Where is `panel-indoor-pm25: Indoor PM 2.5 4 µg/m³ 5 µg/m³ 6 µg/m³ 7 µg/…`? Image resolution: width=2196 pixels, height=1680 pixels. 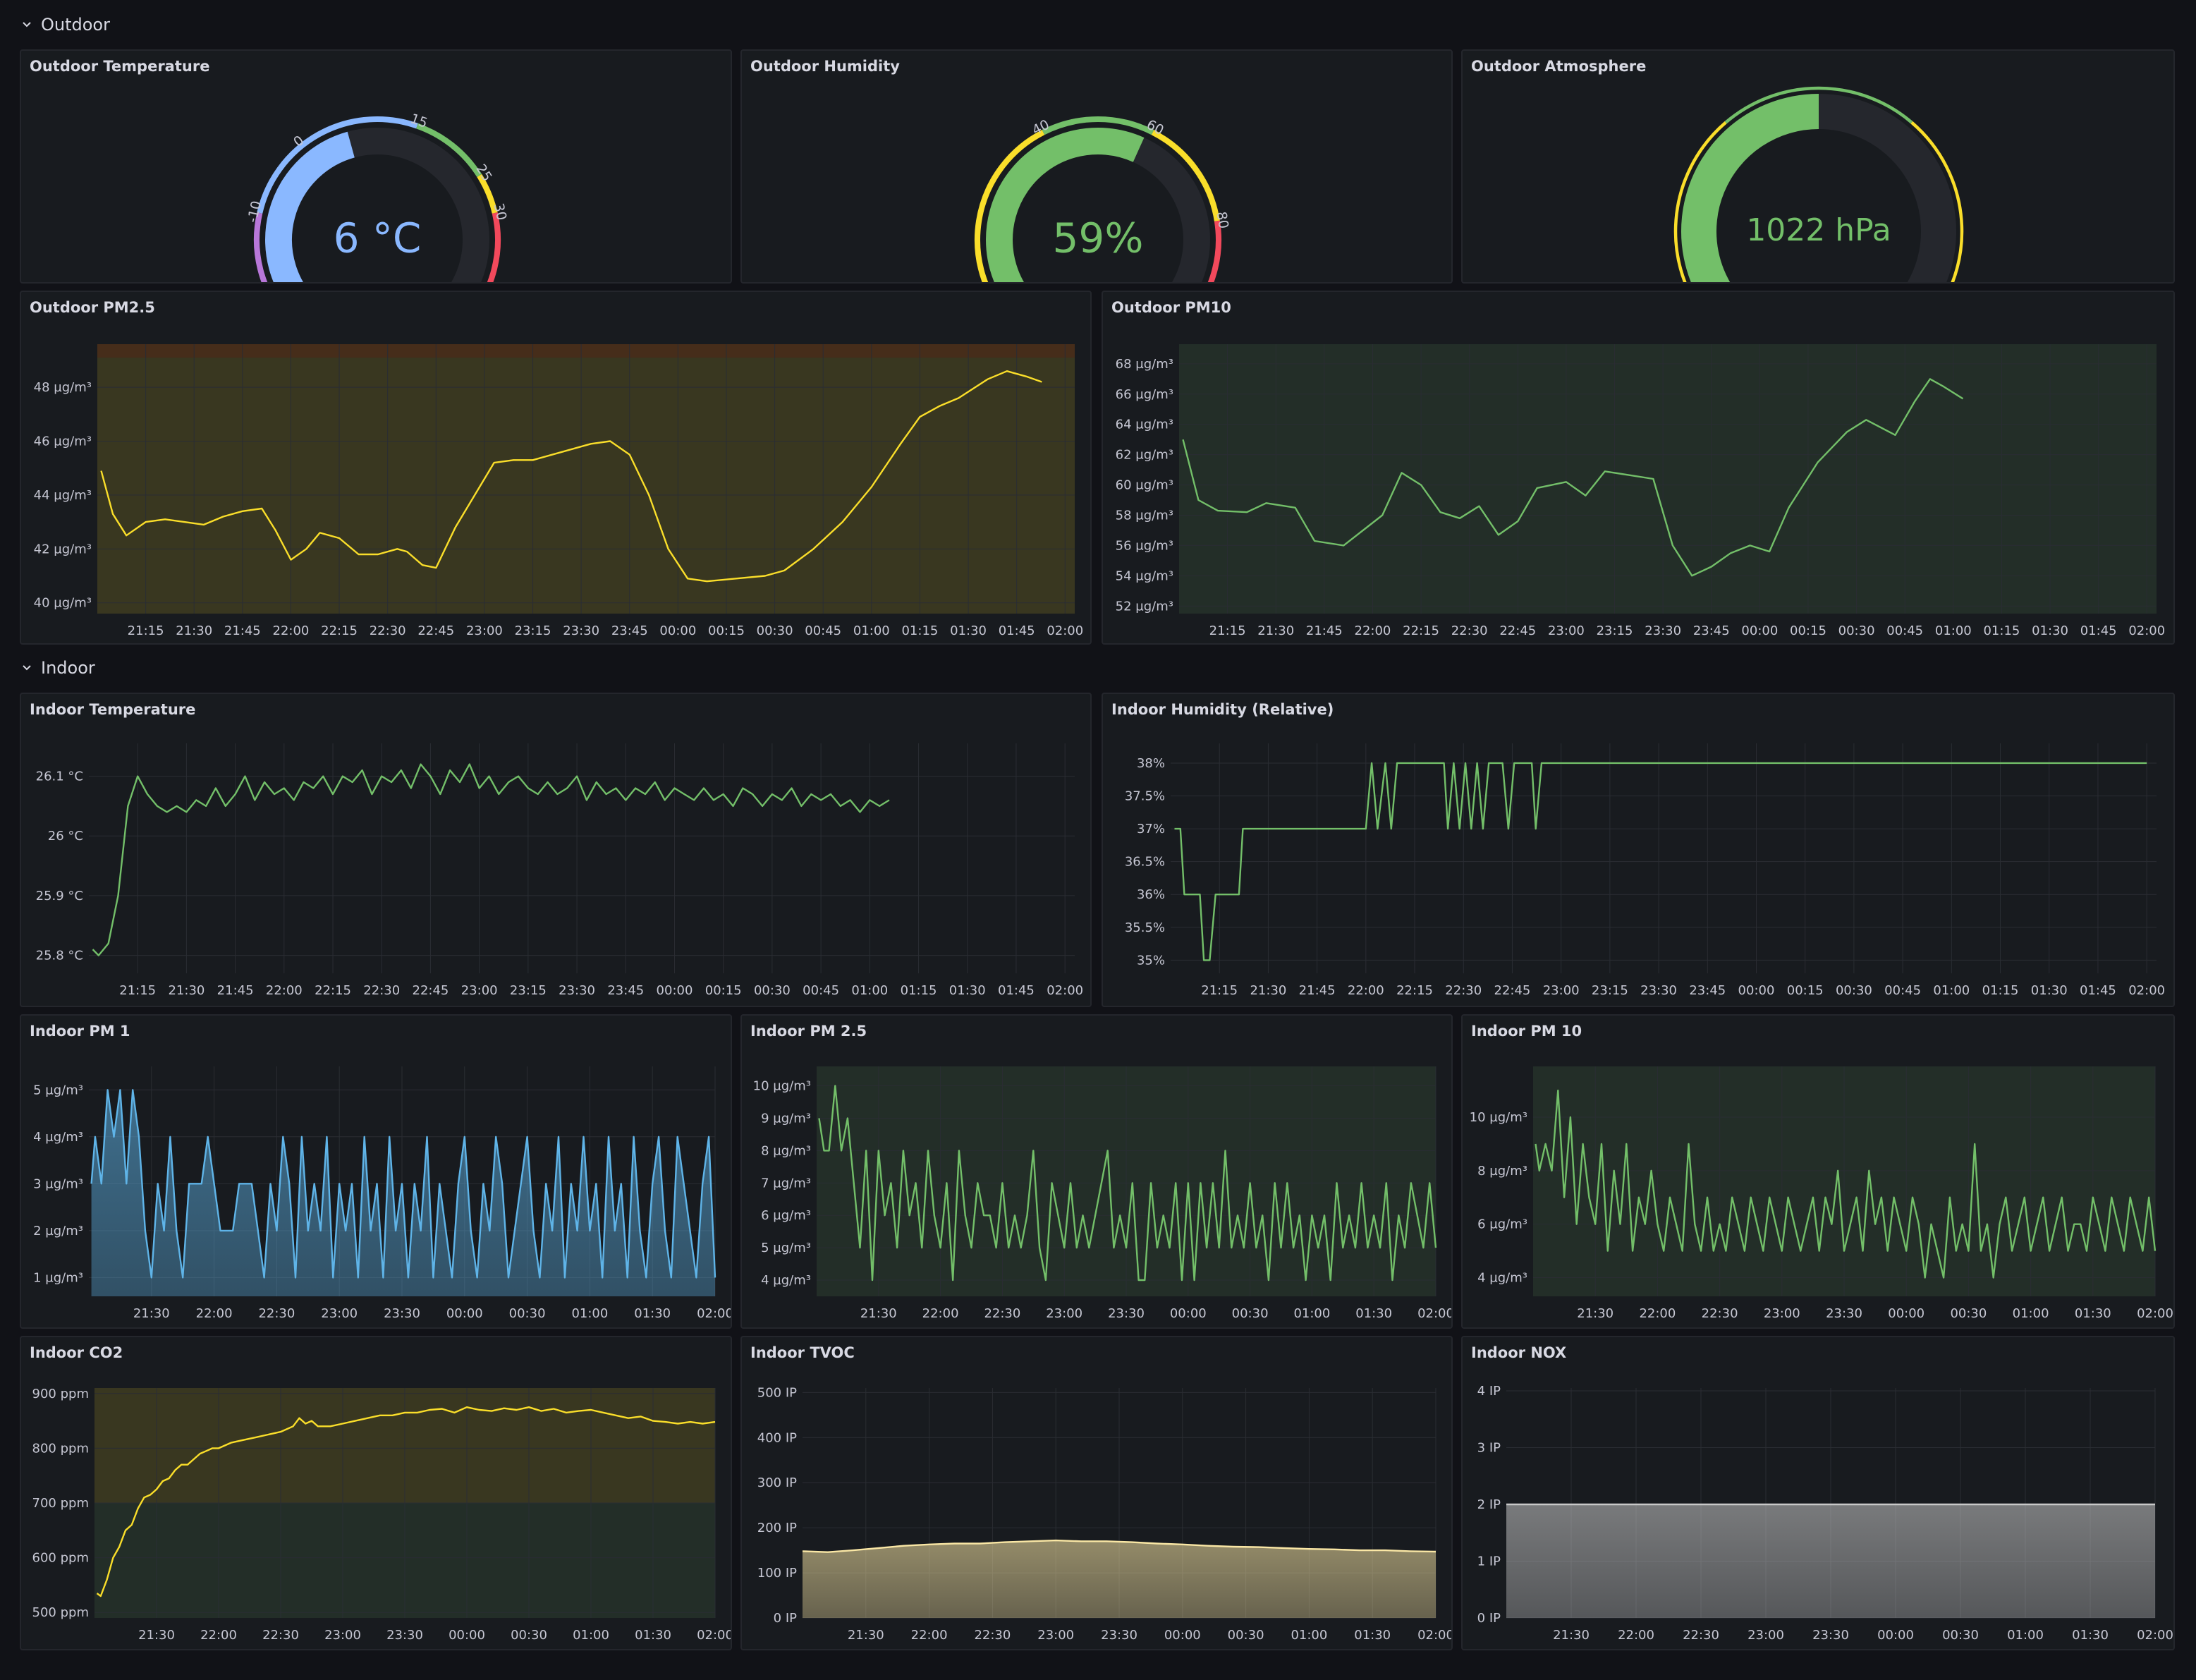
panel-indoor-pm25: Indoor PM 2.5 4 µg/m³ 5 µg/m³ 6 µg/m³ 7 µg/… is located at coordinates (1096, 1171).